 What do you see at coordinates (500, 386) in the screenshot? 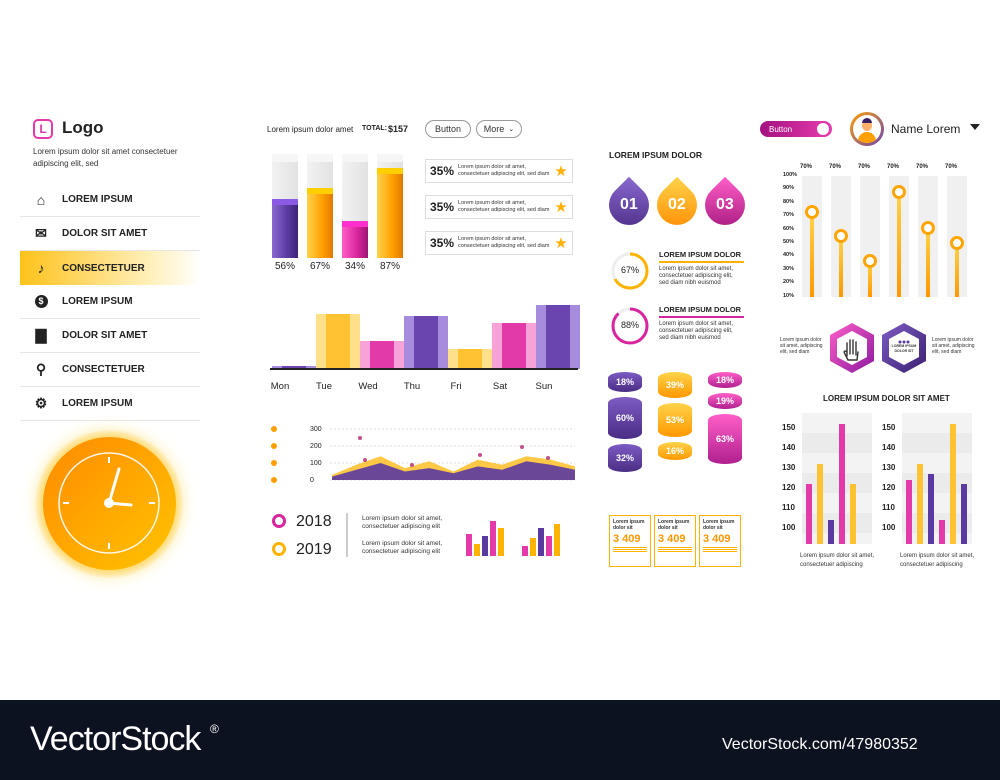
I see `week-label: Sat` at bounding box center [500, 386].